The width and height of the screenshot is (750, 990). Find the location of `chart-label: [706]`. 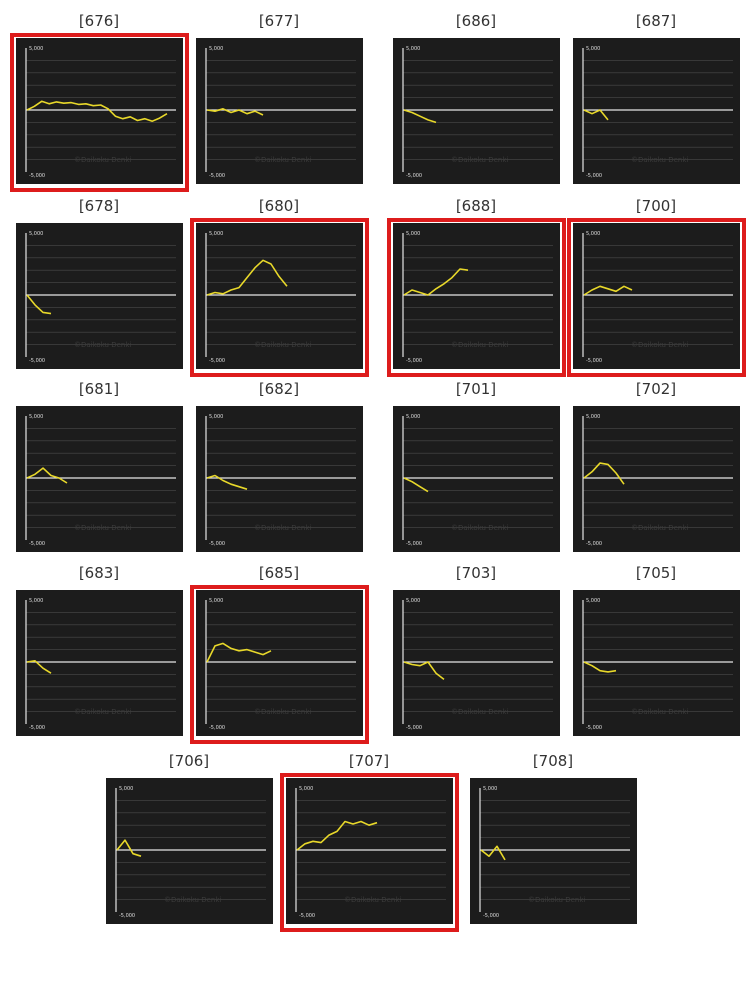

chart-label: [706] is located at coordinates (189, 761).